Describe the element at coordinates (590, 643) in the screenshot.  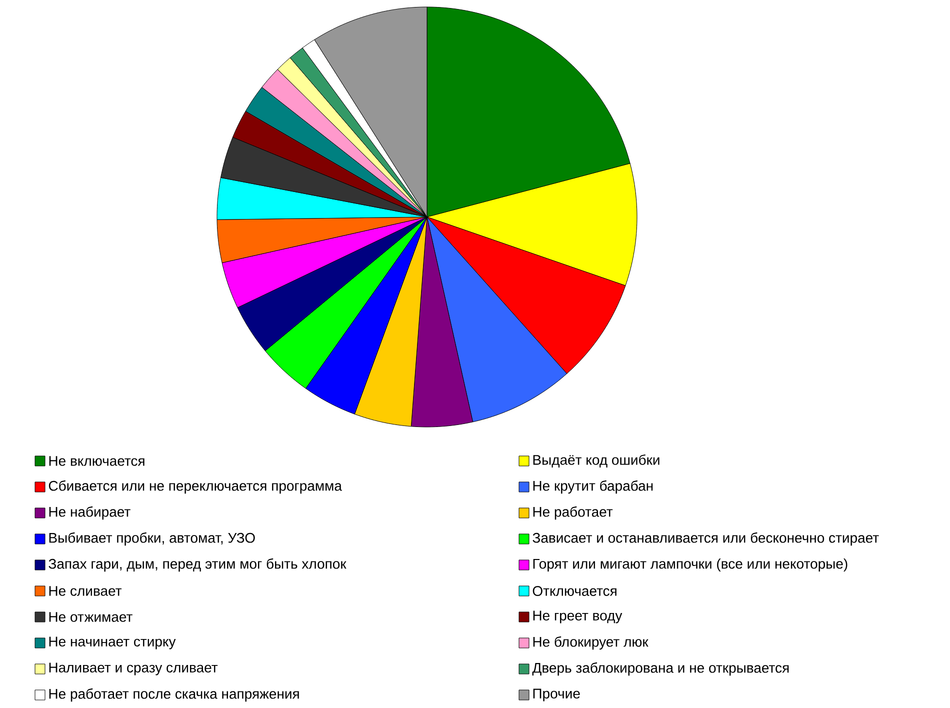
I see `legend-label: Не блокирует люк` at that location.